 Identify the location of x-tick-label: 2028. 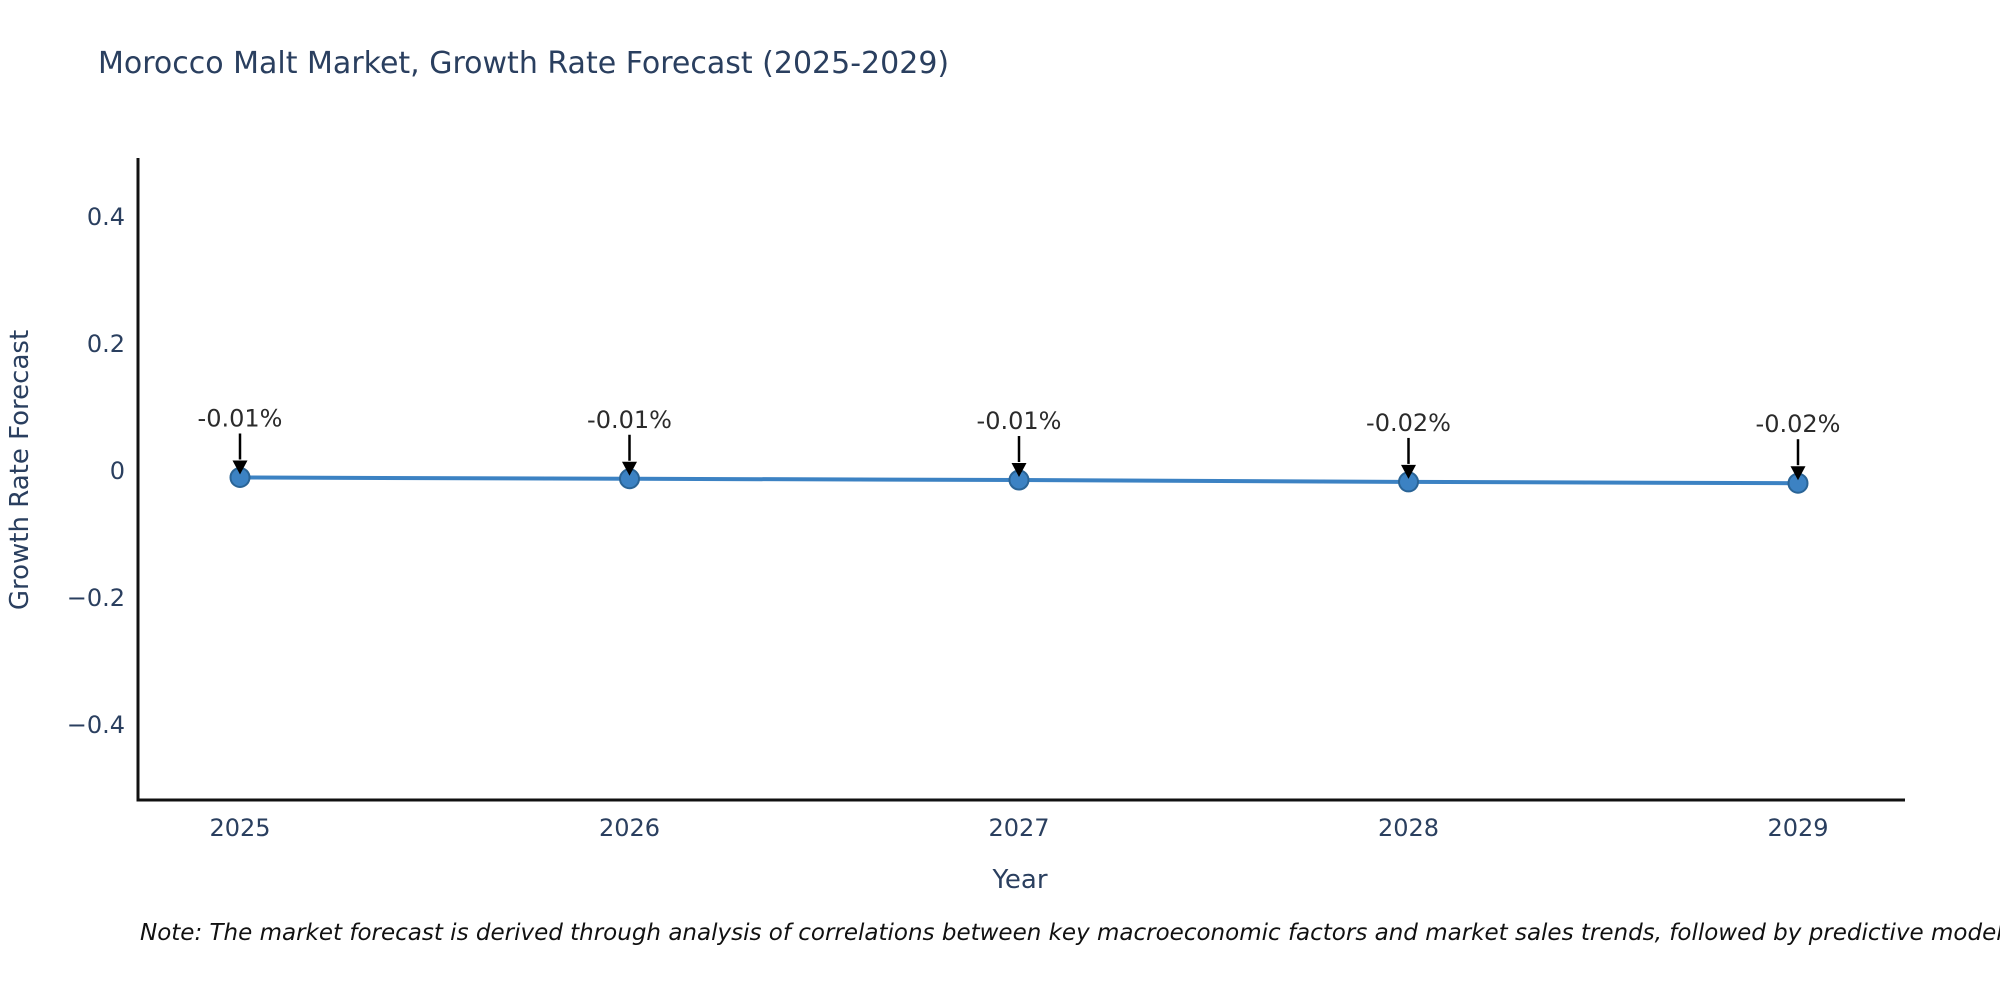
(1408, 828).